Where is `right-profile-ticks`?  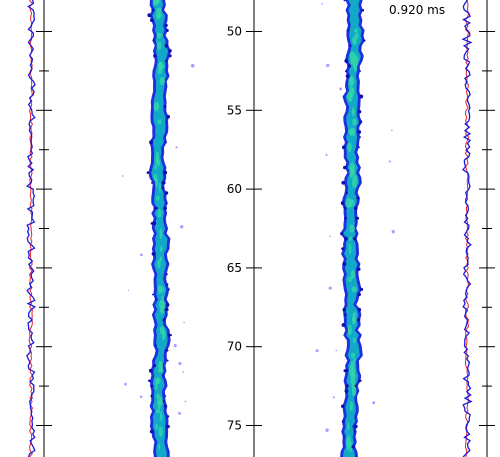 right-profile-ticks is located at coordinates (487, 228).